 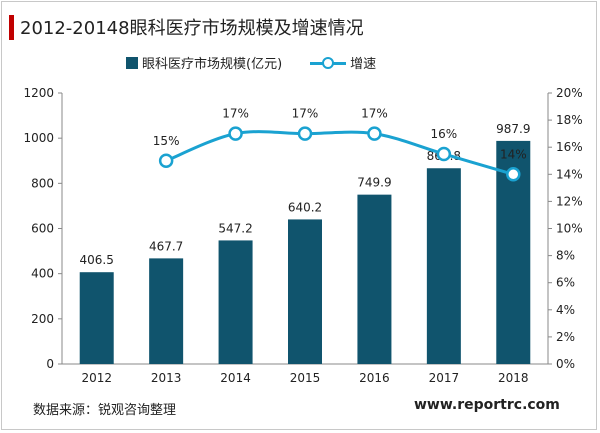 I want to click on source-note: 数据来源：锐观咨询整理, so click(x=105, y=410).